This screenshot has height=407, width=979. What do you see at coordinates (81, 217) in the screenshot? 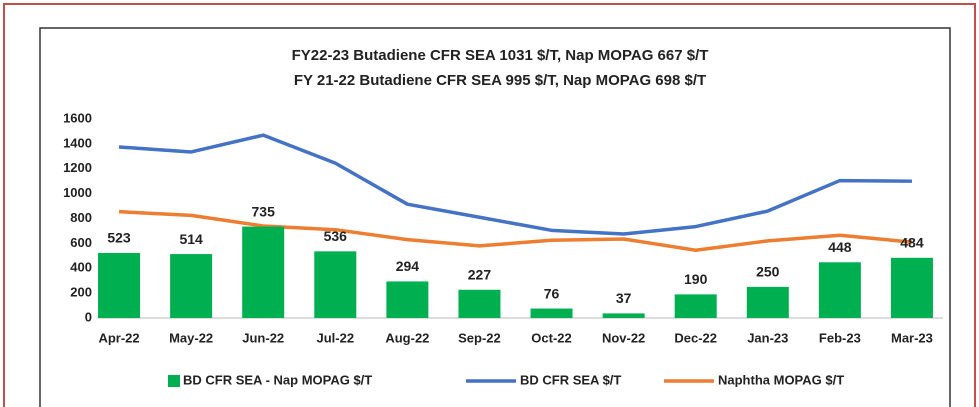
I see `y-tick-label: 800` at bounding box center [81, 217].